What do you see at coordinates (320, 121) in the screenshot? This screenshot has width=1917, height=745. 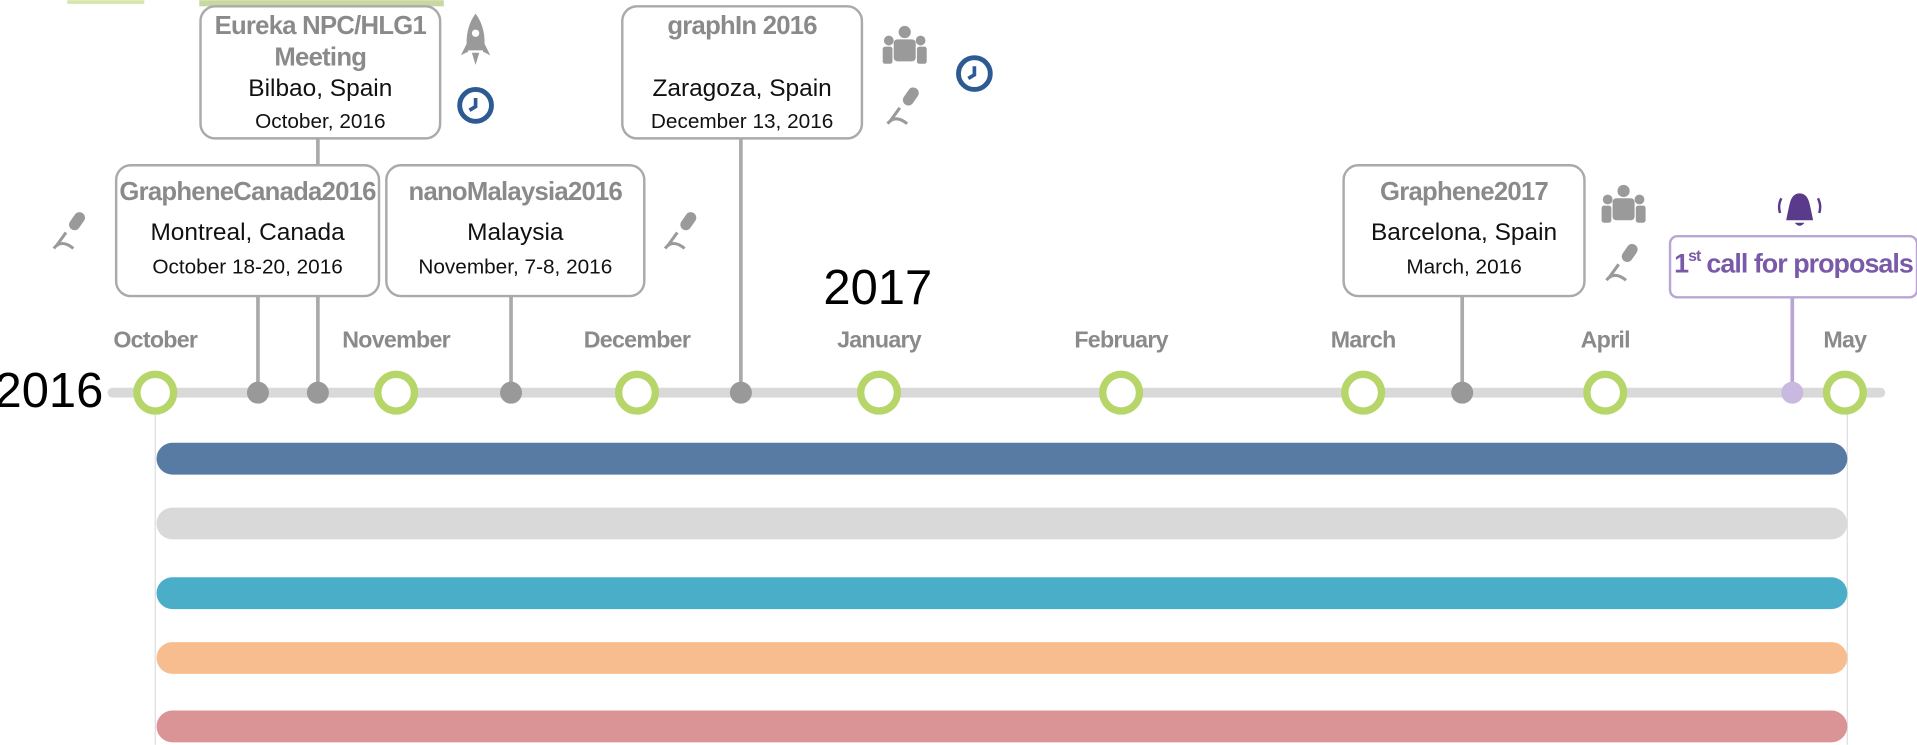 I see `event-date: October, 2016` at bounding box center [320, 121].